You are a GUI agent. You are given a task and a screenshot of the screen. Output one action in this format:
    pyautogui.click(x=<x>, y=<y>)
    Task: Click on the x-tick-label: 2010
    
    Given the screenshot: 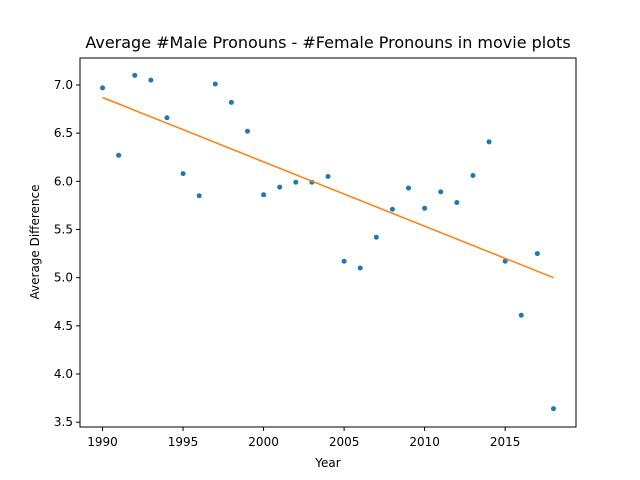 What is the action you would take?
    pyautogui.click(x=424, y=442)
    